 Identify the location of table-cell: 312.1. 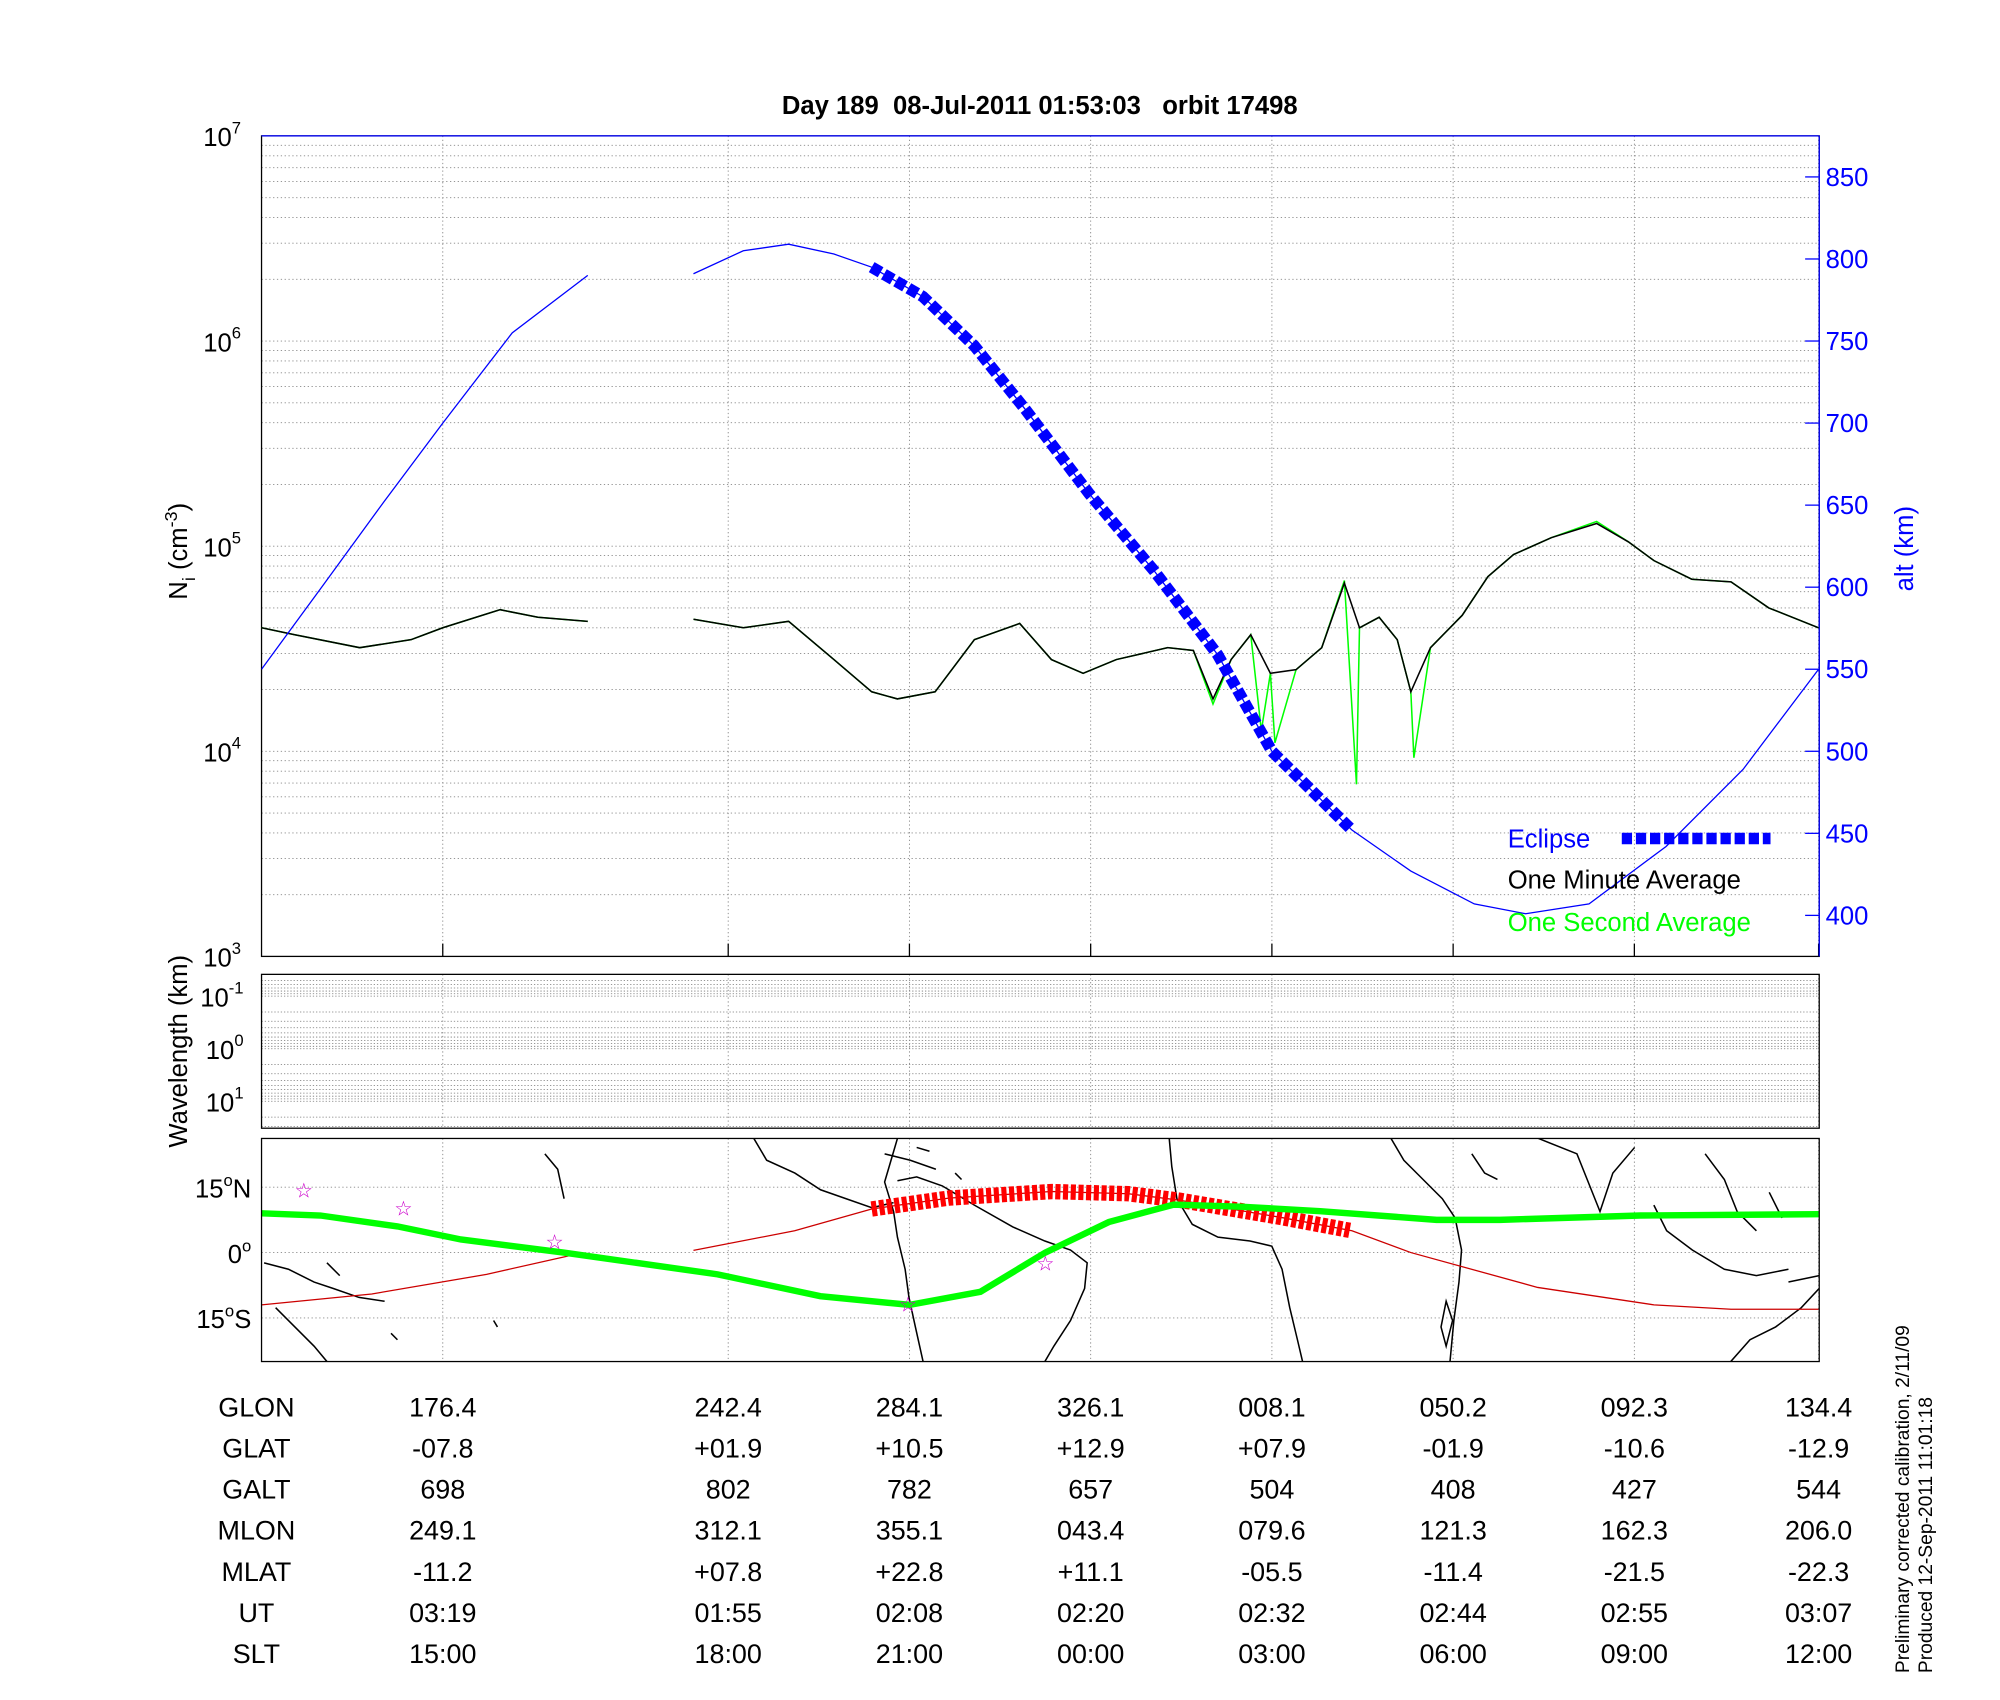
(728, 1531).